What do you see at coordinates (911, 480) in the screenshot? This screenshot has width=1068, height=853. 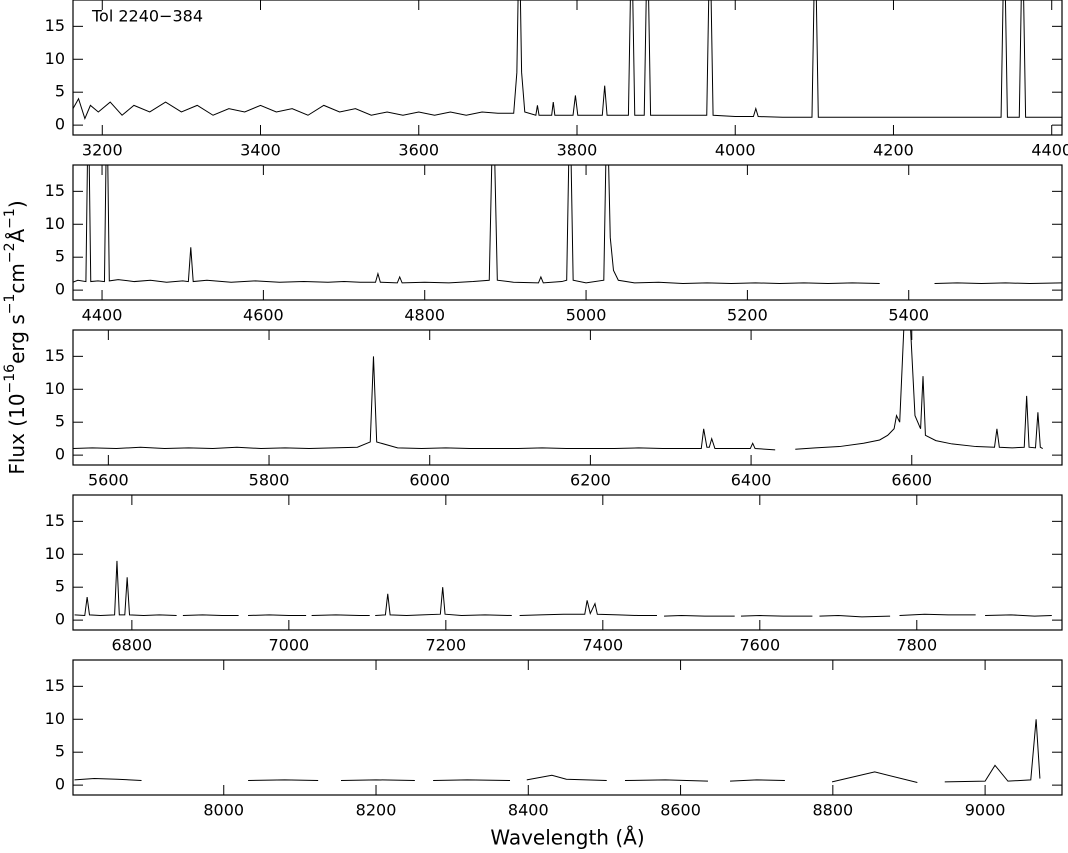 I see `x-tick-label: 6600` at bounding box center [911, 480].